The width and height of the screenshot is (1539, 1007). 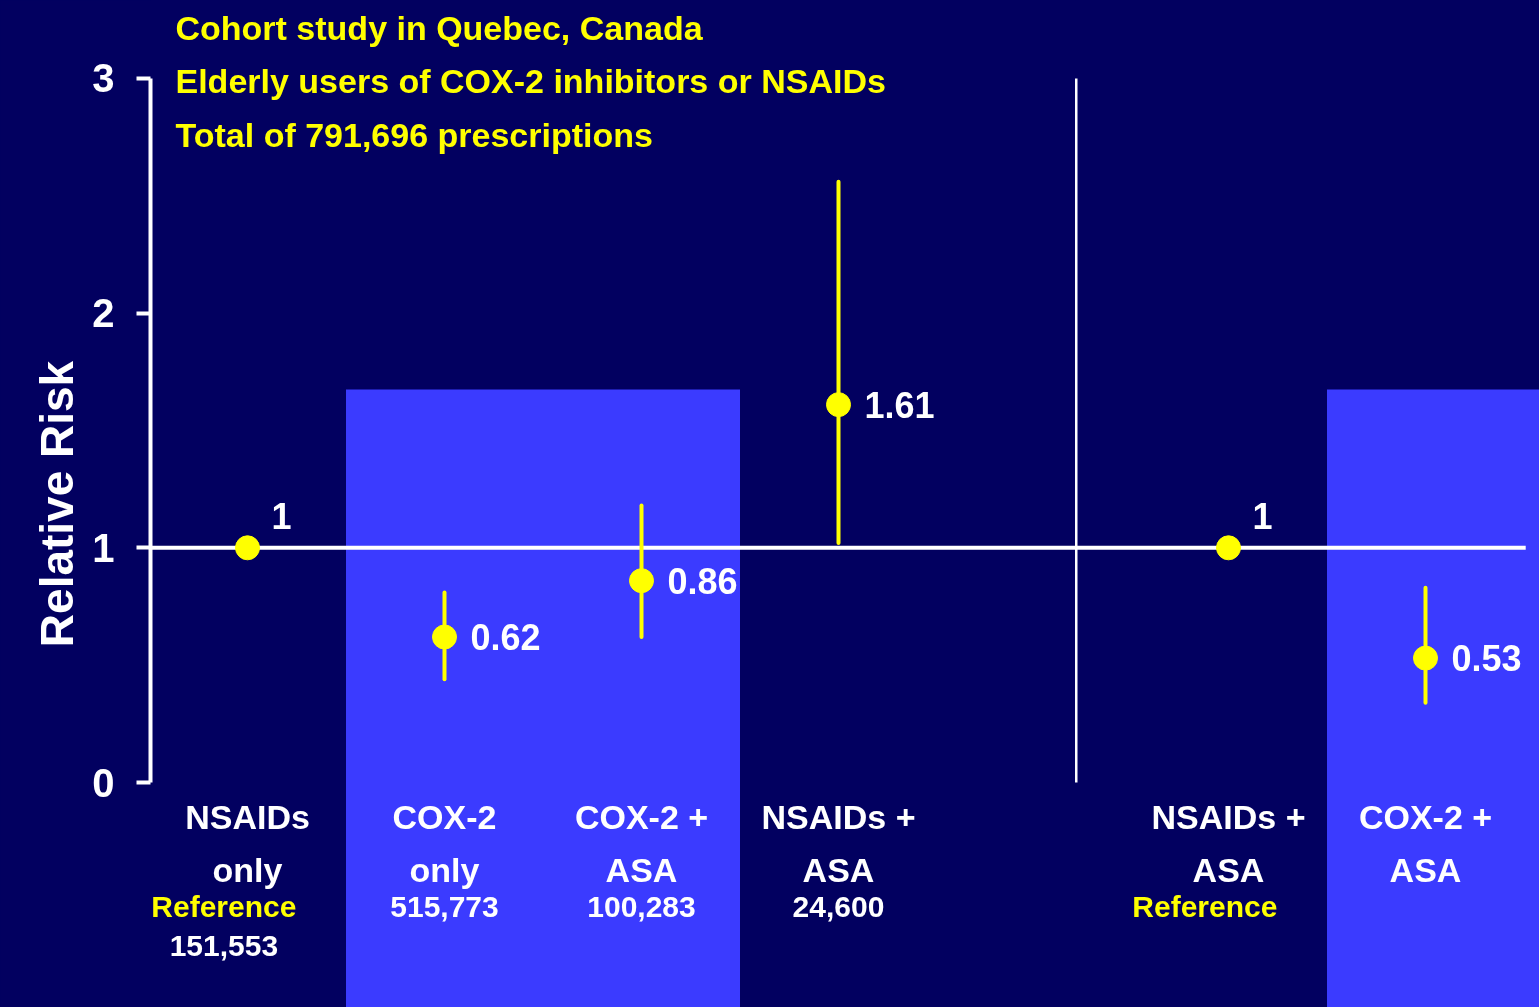 What do you see at coordinates (247, 843) in the screenshot?
I see `x-tick-label: NSAIDs only` at bounding box center [247, 843].